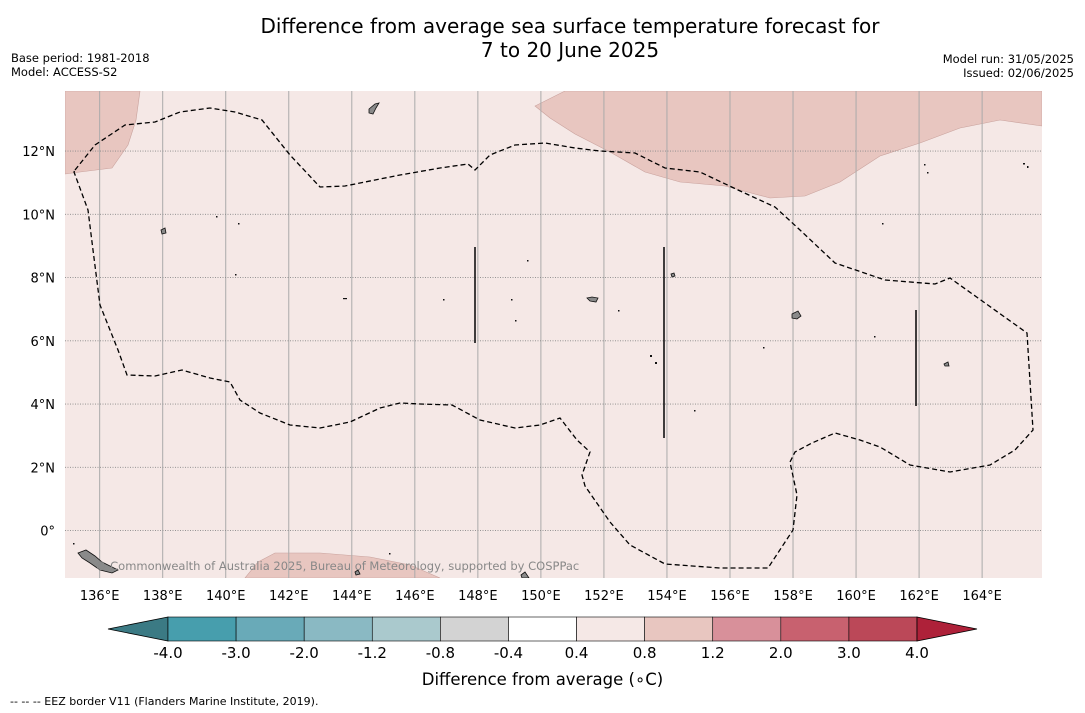 This screenshot has height=713, width=1085. What do you see at coordinates (352, 596) in the screenshot?
I see `longitude-label: 144°E` at bounding box center [352, 596].